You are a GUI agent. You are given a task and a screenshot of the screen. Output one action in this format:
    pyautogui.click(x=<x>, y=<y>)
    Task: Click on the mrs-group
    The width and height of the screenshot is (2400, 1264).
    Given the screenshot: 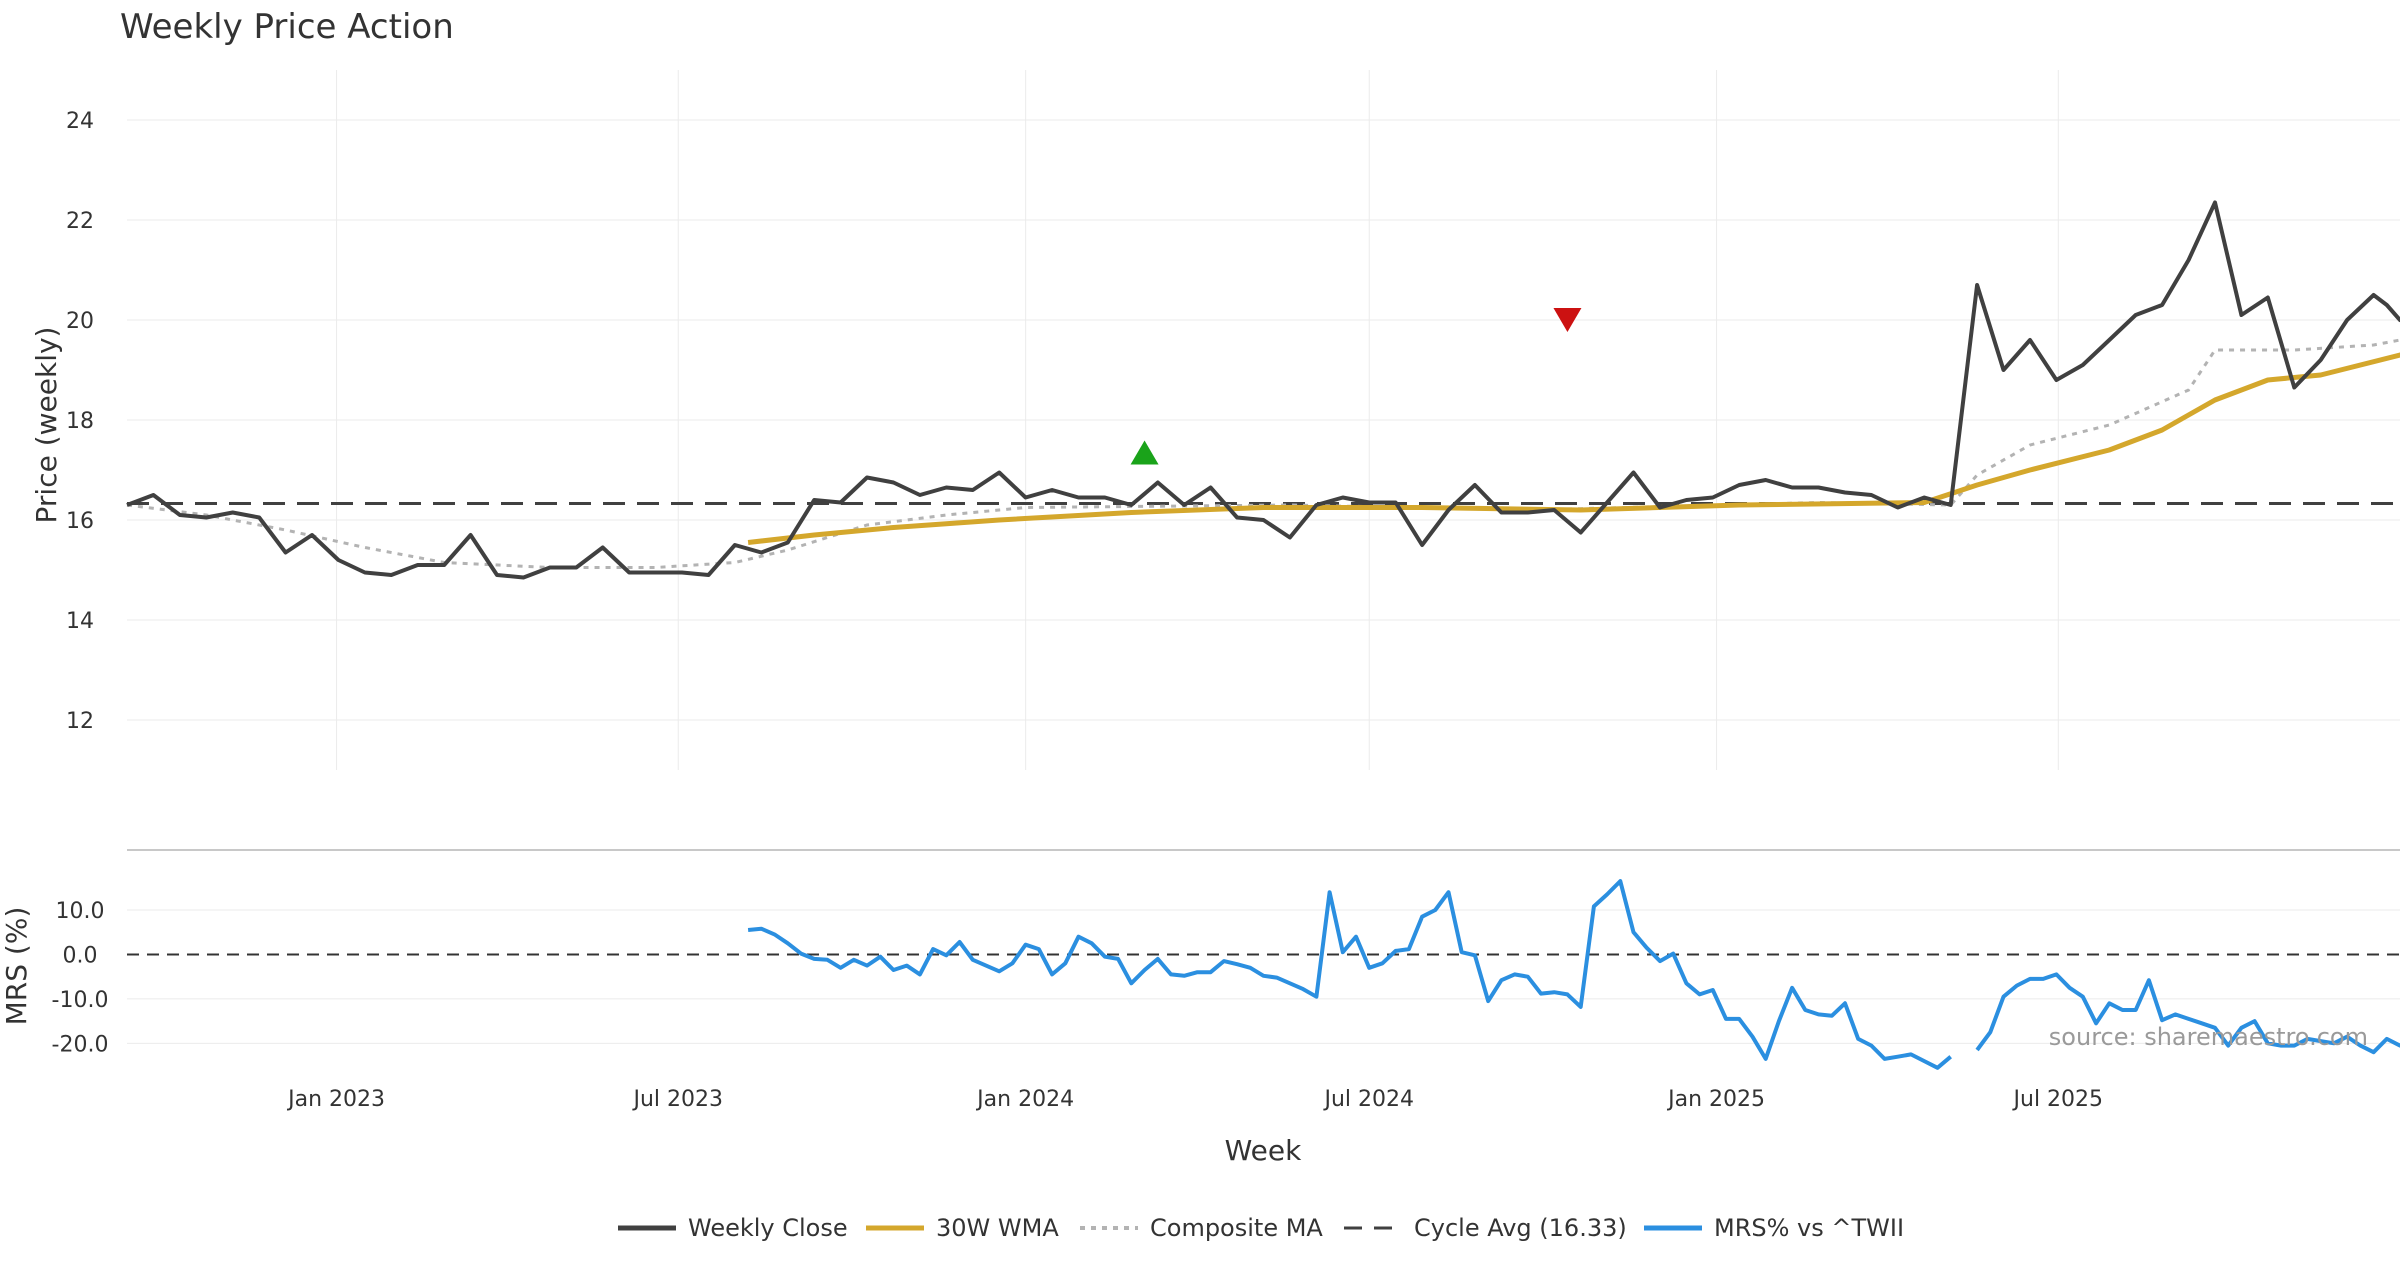 What is the action you would take?
    pyautogui.click(x=1573, y=974)
    